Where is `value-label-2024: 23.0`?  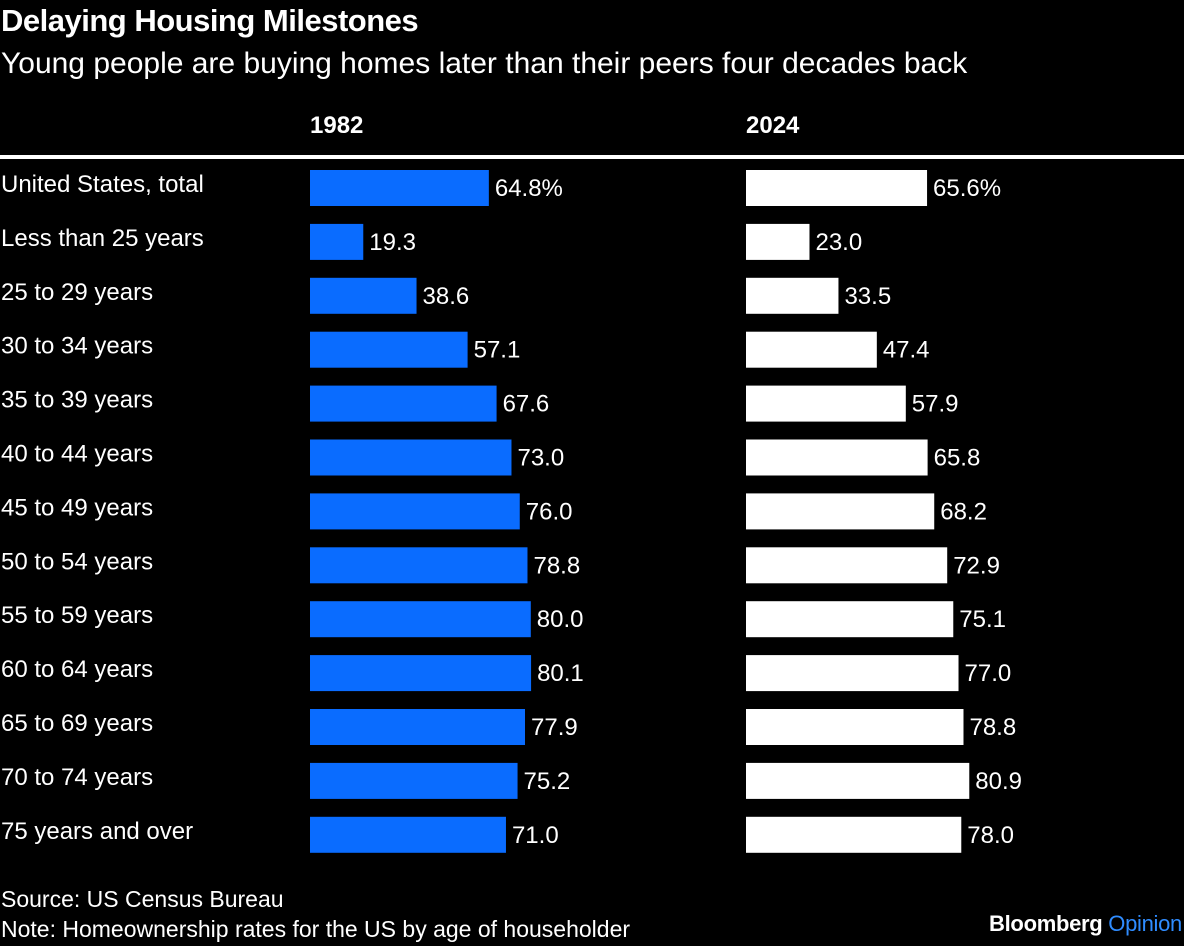
value-label-2024: 23.0 is located at coordinates (838, 242).